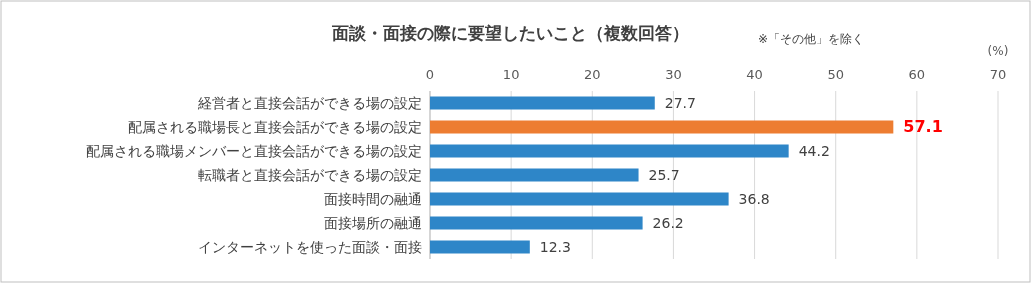 The width and height of the screenshot is (1031, 283). I want to click on data-label: 25.7, so click(664, 175).